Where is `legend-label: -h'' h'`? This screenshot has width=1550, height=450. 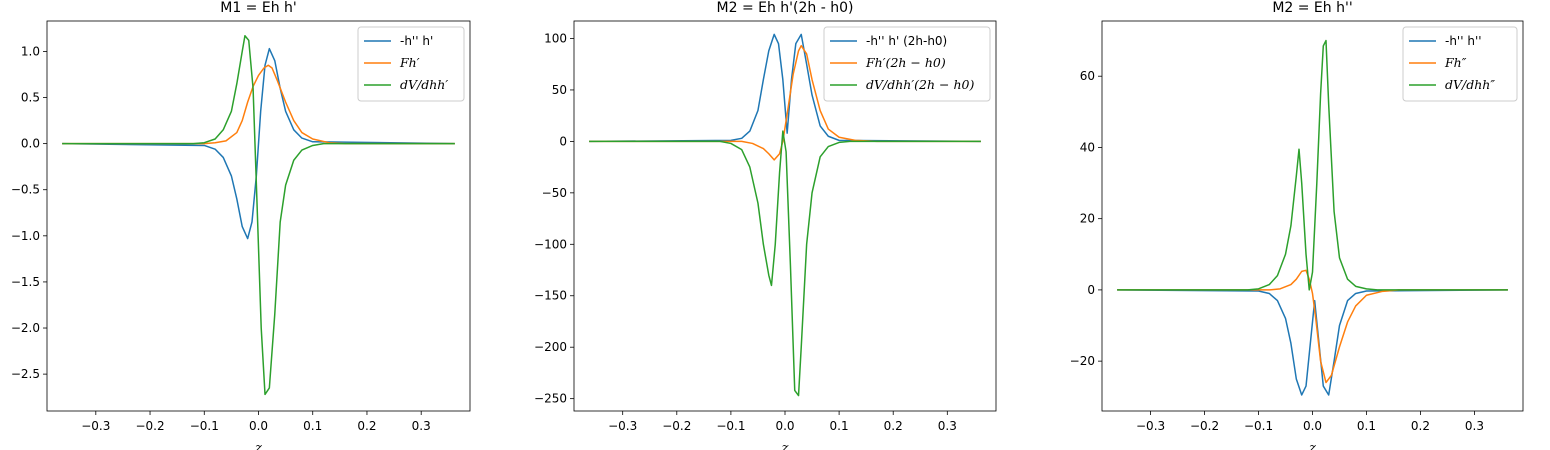
legend-label: -h'' h' is located at coordinates (416, 41).